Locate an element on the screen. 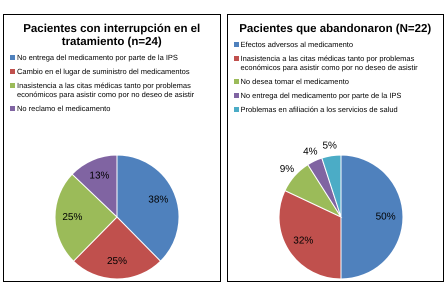 Image resolution: width=447 pixels, height=290 pixels. chart-title: Pacientes que abandonaron (N=22) is located at coordinates (335, 29).